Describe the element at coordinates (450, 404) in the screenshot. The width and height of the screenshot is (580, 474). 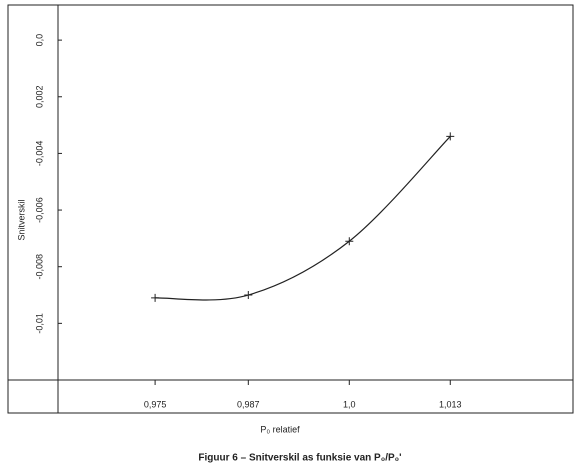
I see `x-tick-label: 1,013` at that location.